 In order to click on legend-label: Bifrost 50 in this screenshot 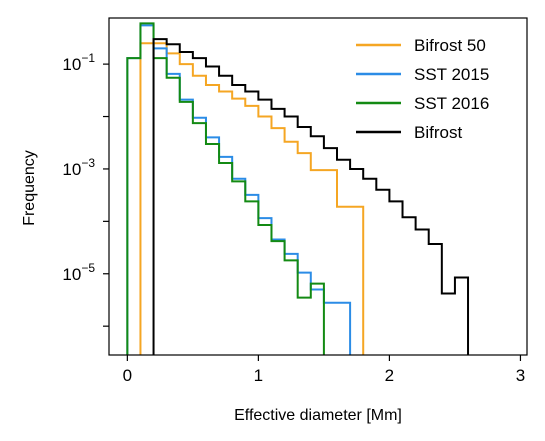, I will do `click(450, 45)`.